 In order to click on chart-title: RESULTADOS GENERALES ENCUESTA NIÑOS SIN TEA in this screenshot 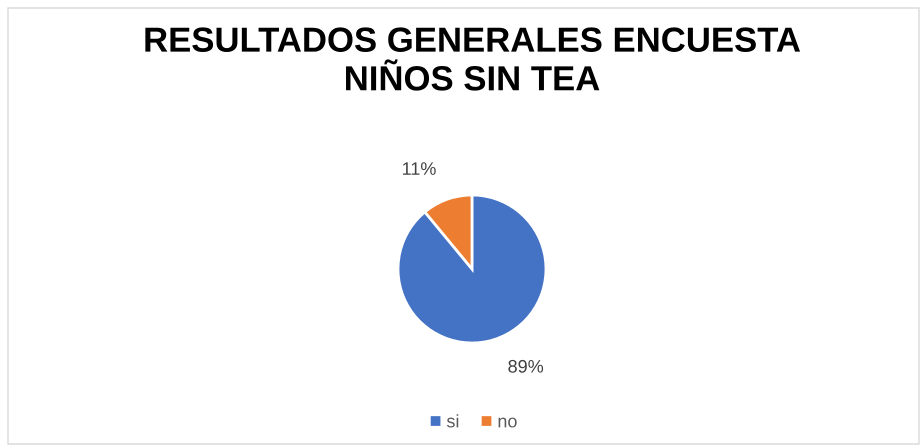, I will do `click(472, 59)`.